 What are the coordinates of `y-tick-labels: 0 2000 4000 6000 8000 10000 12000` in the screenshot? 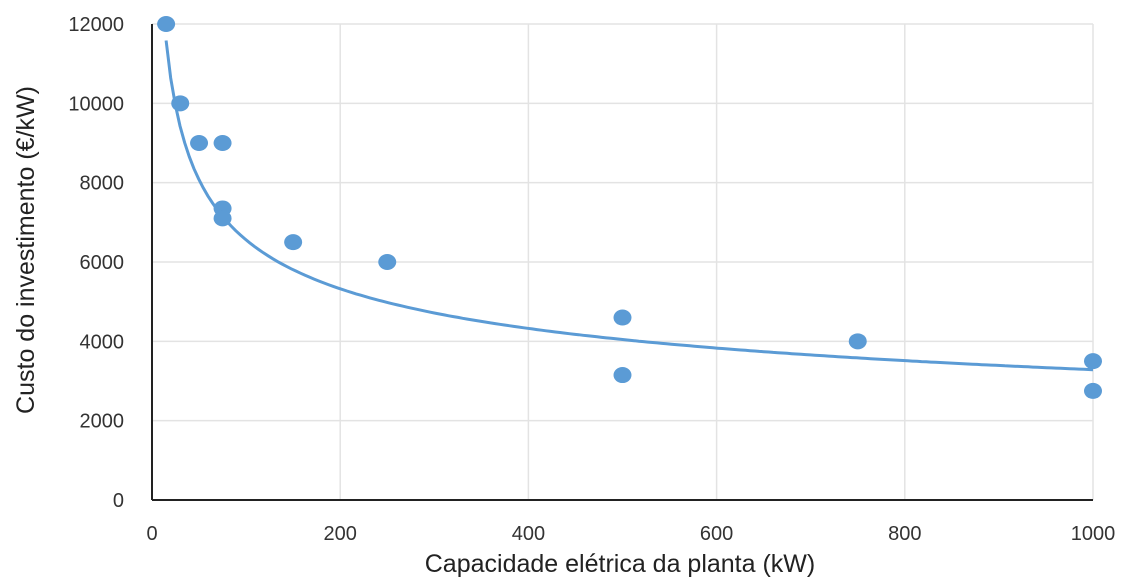 It's located at (96, 263).